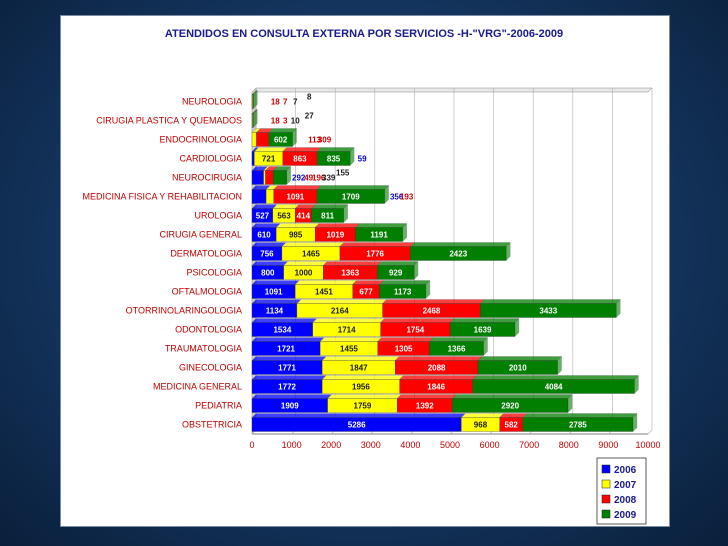 Image resolution: width=728 pixels, height=546 pixels. Describe the element at coordinates (296, 235) in the screenshot. I see `data-label: 985` at that location.